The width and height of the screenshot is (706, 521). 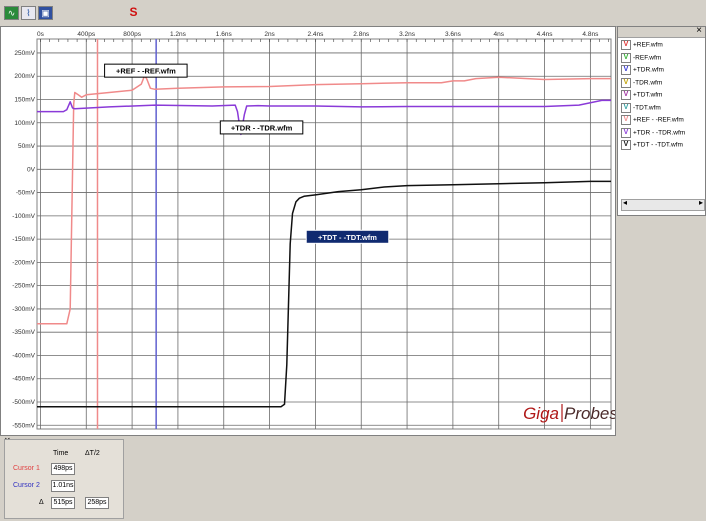 What do you see at coordinates (648, 83) in the screenshot?
I see `legend-item-label: -TDR.wfm` at bounding box center [648, 83].